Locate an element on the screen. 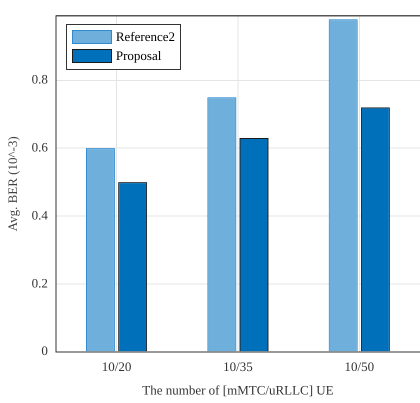  x-tick-label: 10/35 is located at coordinates (238, 366).